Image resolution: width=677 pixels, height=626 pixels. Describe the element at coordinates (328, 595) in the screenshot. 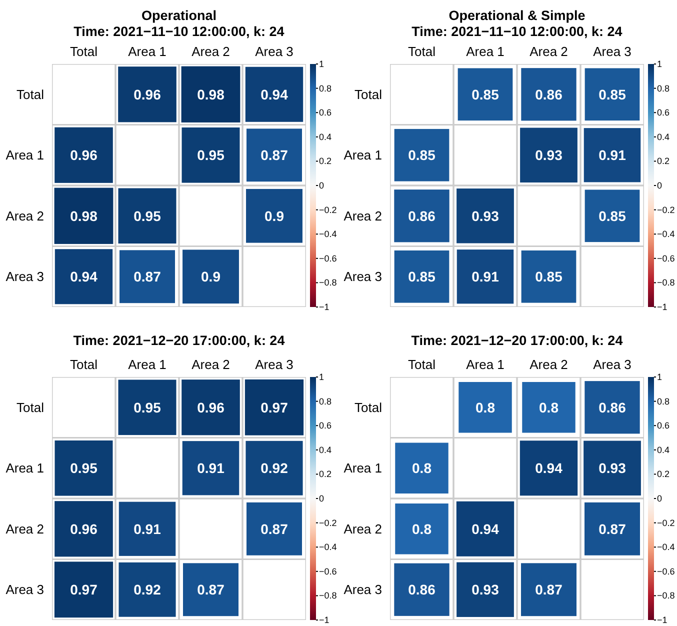

I see `color-bar-label: −0.8` at that location.